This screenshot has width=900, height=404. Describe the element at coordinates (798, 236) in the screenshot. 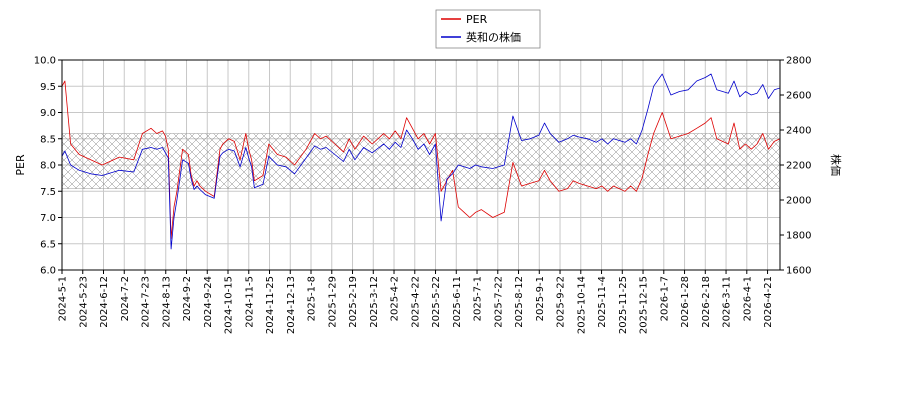

I see `y-tick-label-right: 1800` at that location.